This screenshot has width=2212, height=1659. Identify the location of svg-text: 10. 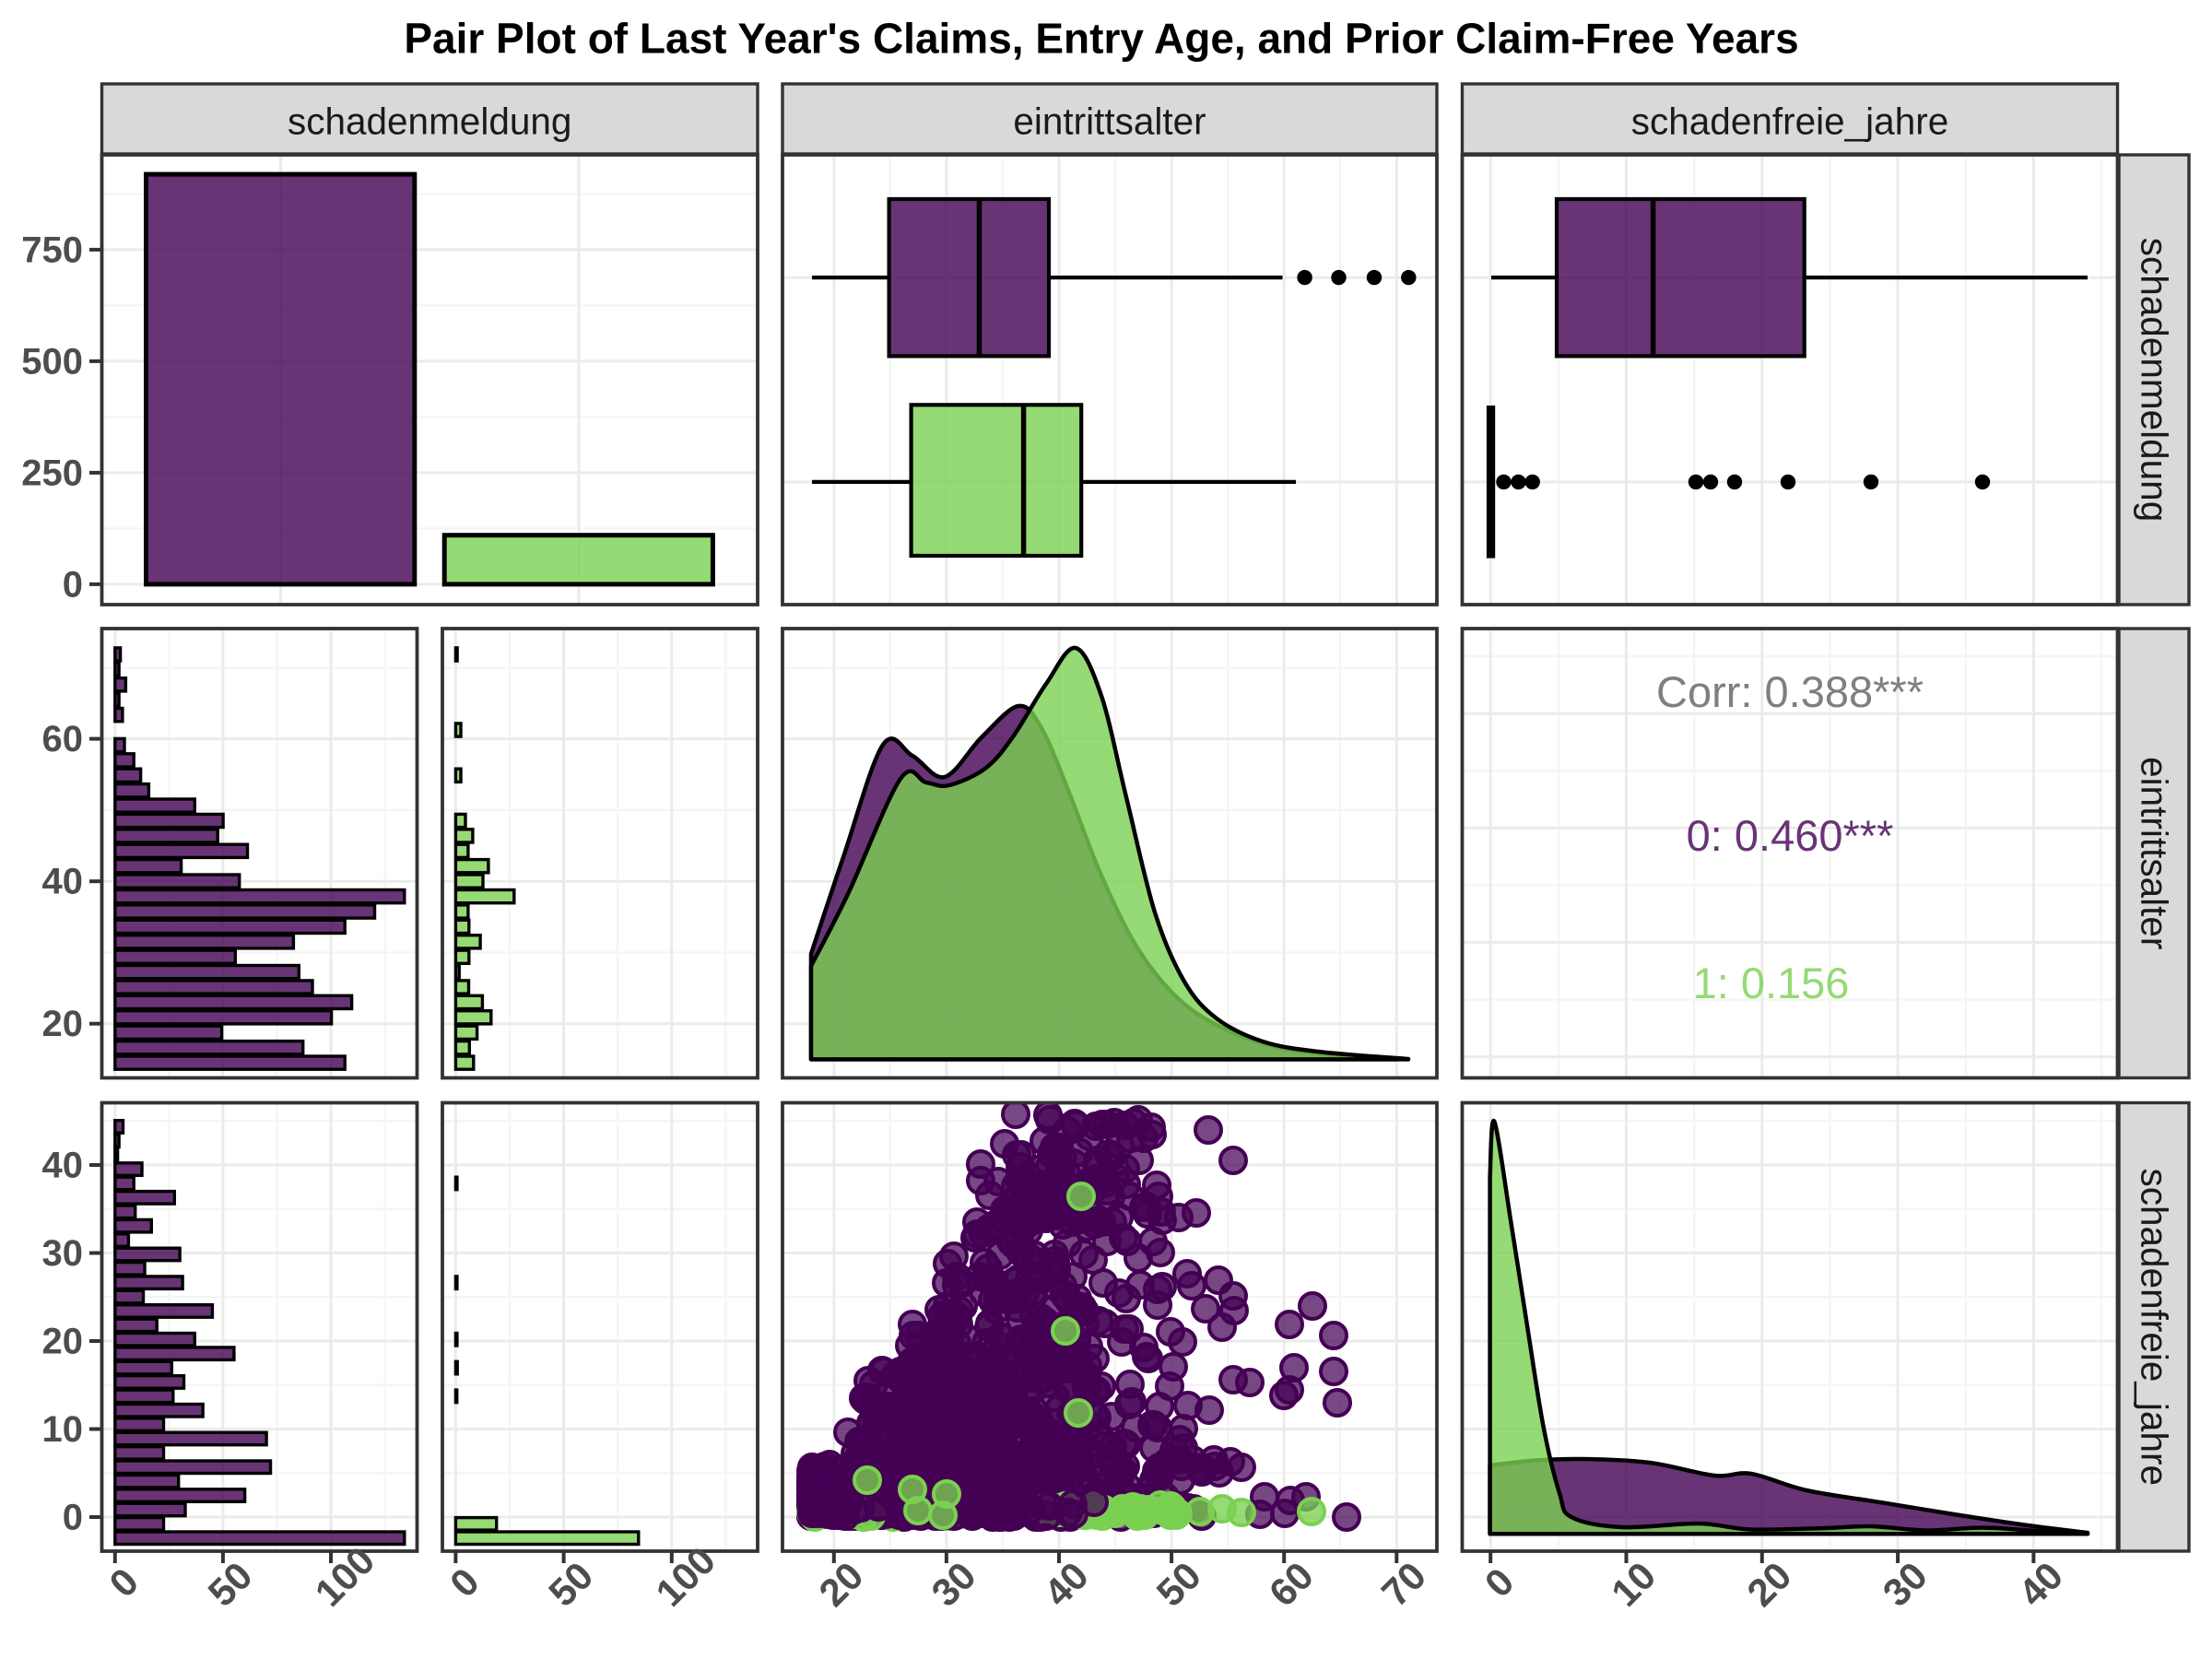
(63, 1429).